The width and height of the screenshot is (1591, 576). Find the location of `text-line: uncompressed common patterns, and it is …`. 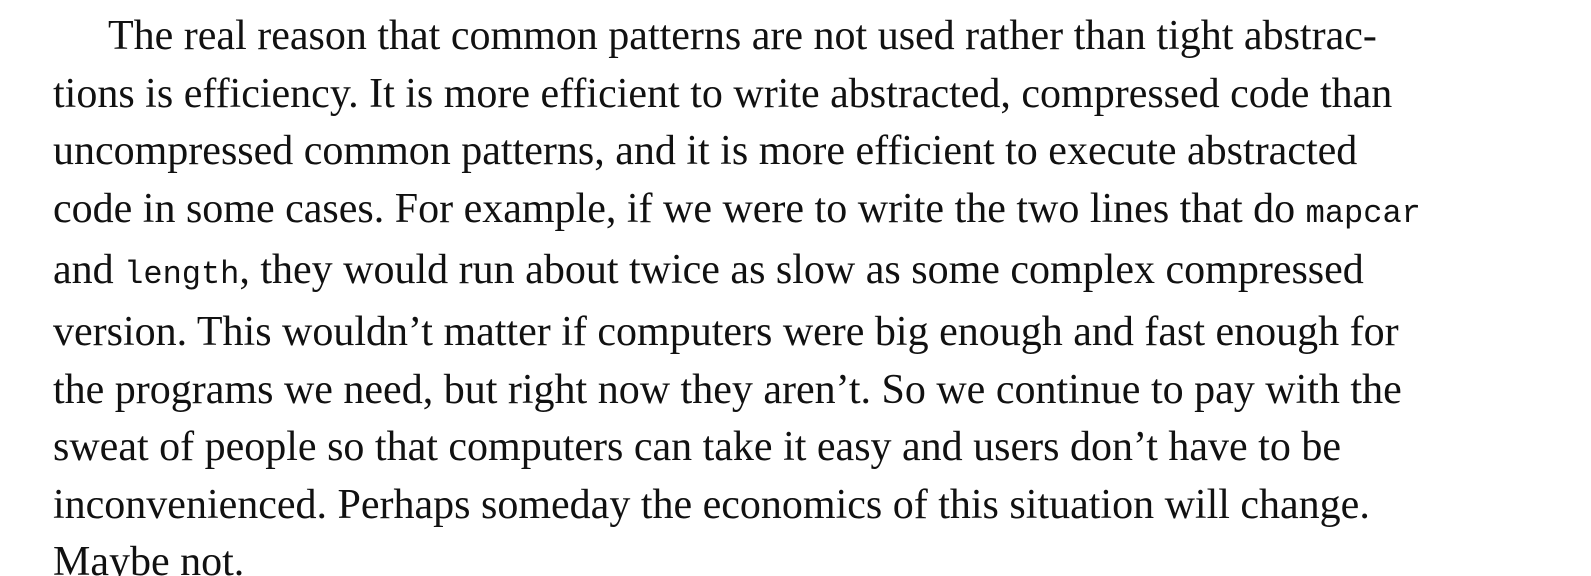

text-line: uncompressed common patterns, and it is … is located at coordinates (705, 151).